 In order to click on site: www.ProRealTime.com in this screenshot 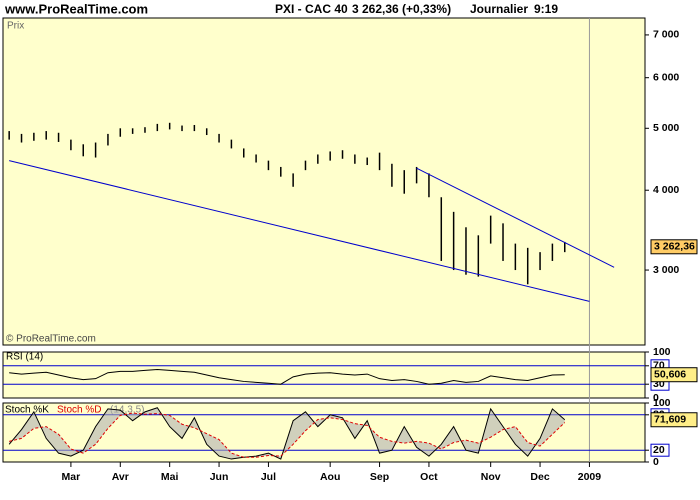, I will do `click(76, 8)`.